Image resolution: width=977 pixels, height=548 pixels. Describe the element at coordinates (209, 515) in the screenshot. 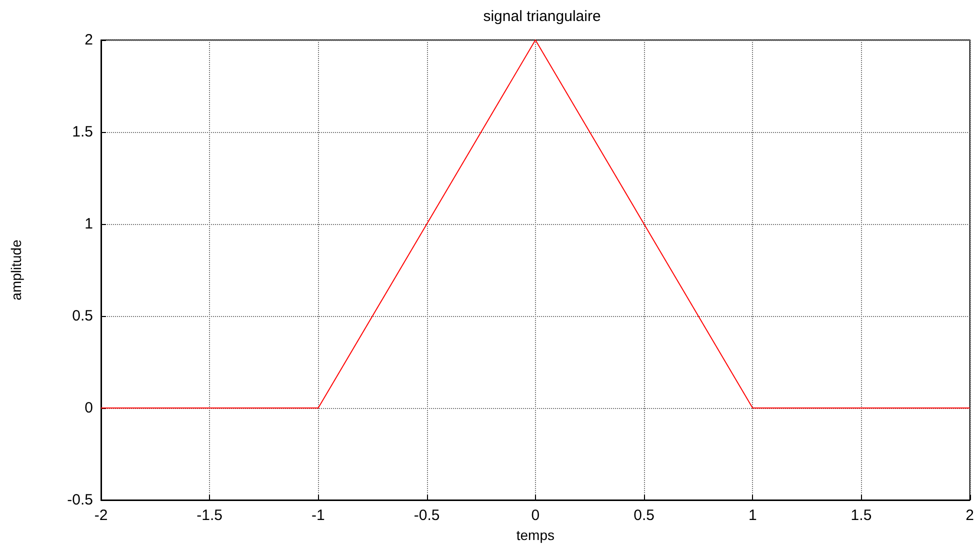

I see `x-tick-label: -1.5` at that location.